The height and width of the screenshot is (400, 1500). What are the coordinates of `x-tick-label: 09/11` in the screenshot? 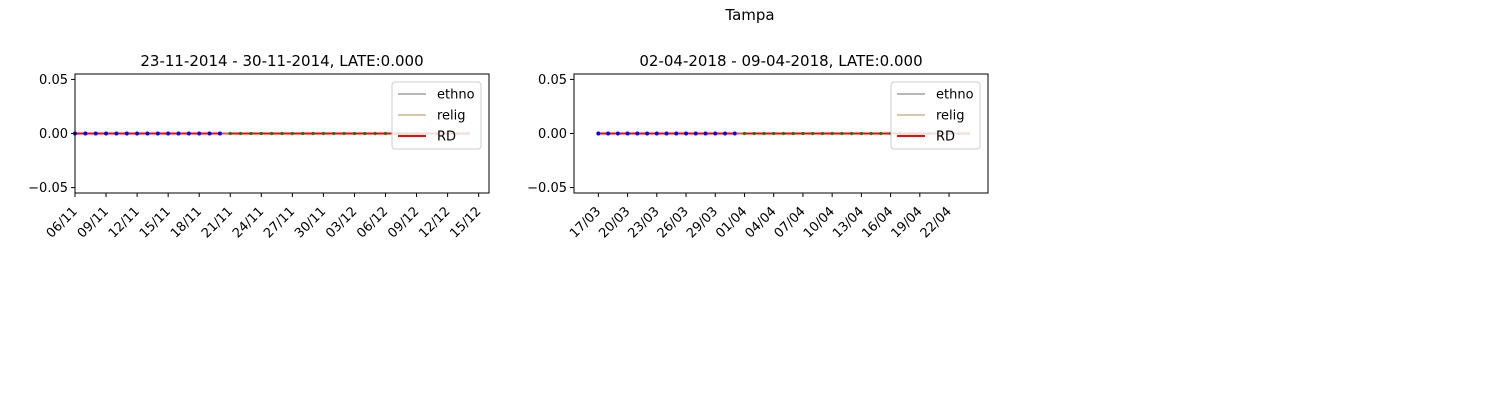 It's located at (93, 222).